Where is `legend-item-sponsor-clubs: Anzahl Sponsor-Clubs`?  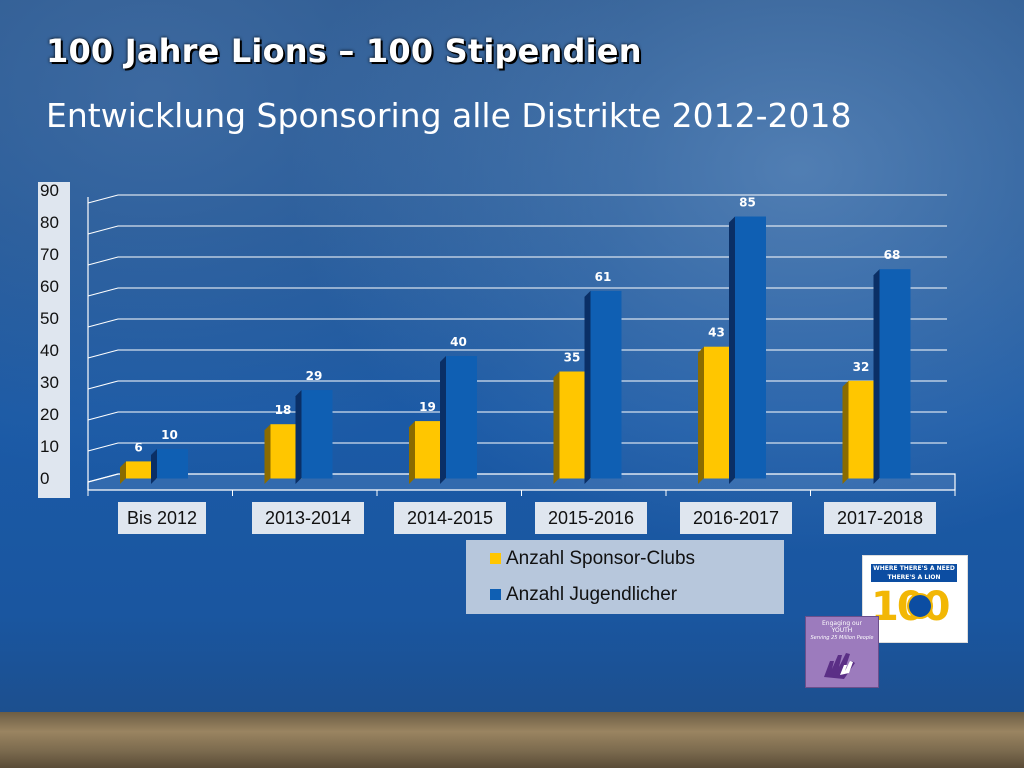
legend-item-sponsor-clubs: Anzahl Sponsor-Clubs is located at coordinates (593, 559).